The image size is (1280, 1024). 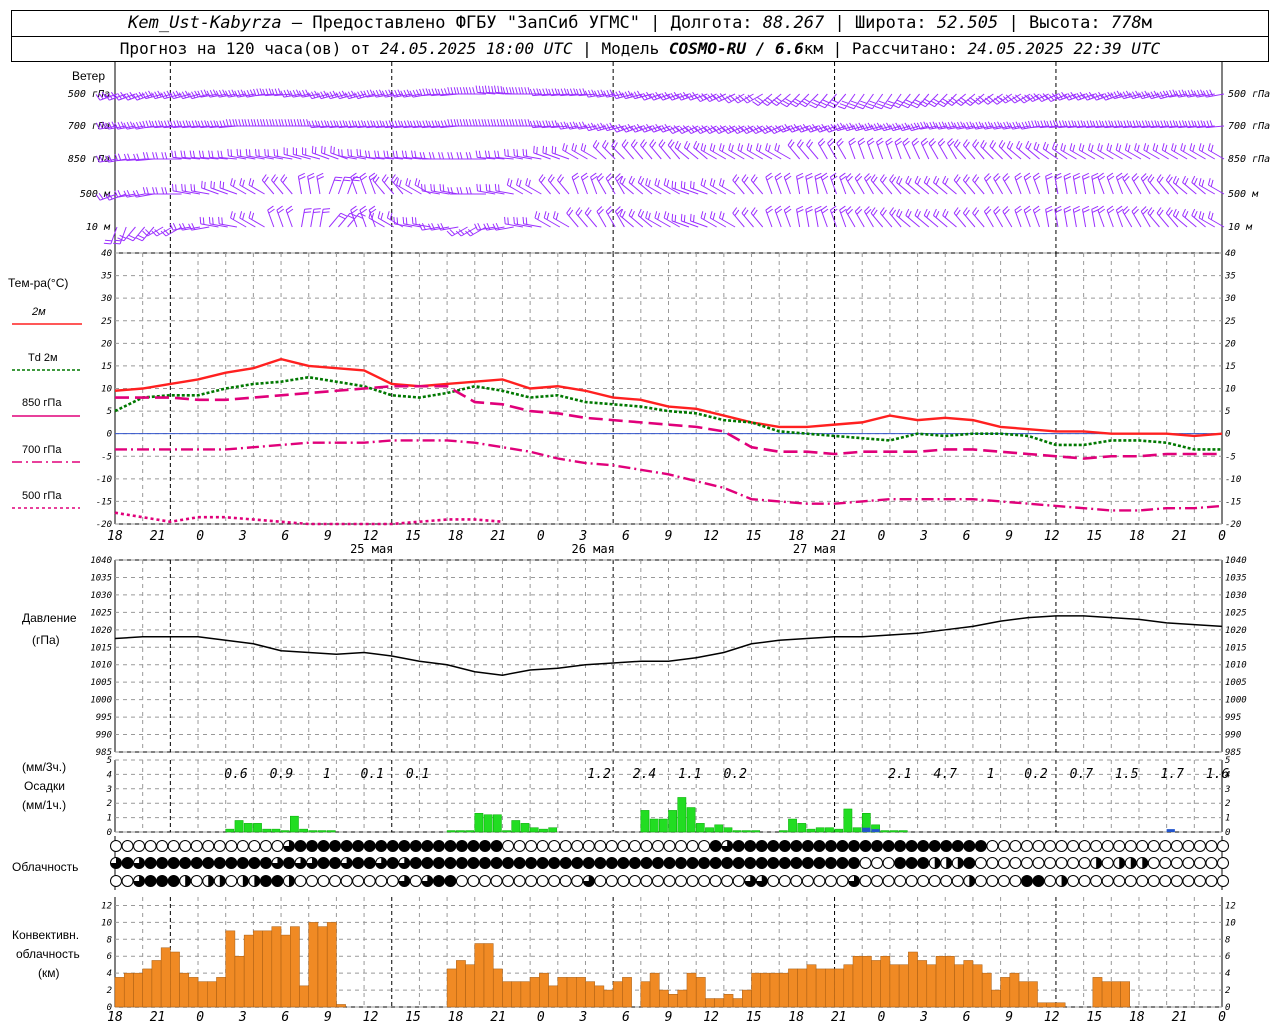 What do you see at coordinates (875, 830) in the screenshot?
I see `precip-snow-bar` at bounding box center [875, 830].